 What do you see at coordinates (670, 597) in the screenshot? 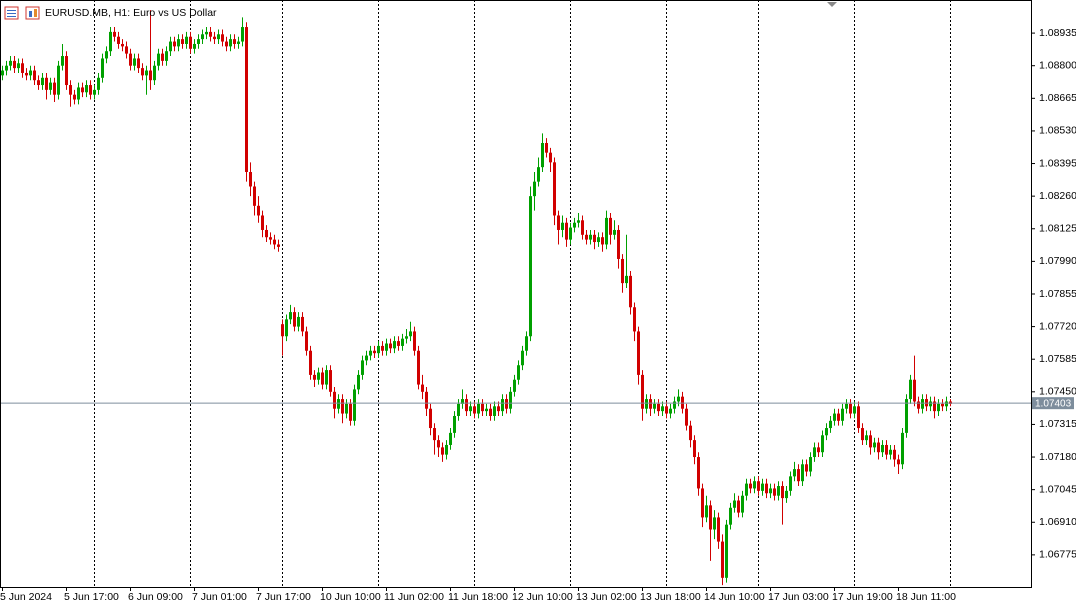
I see `x-tick-label: 13 Jun 18:00` at bounding box center [670, 597].